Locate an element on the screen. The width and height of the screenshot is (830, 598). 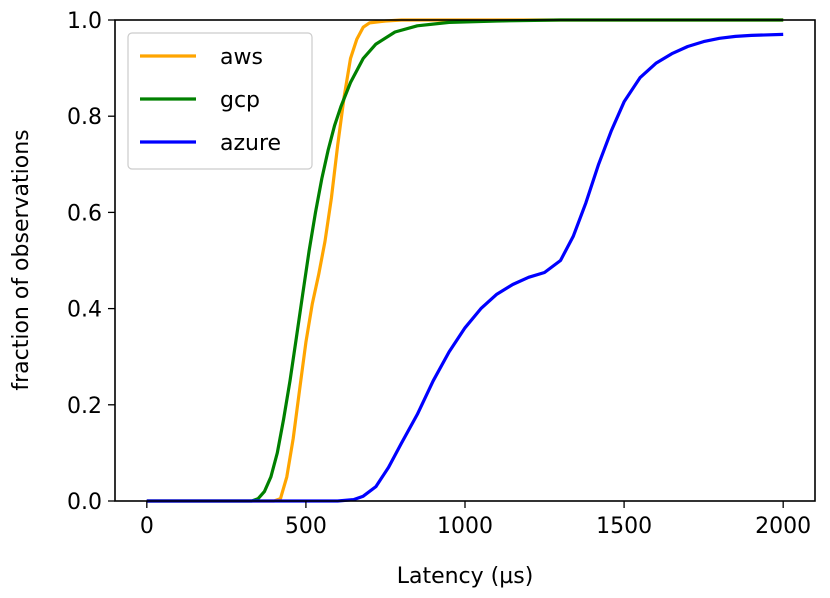
legend: aws gcp azure is located at coordinates (220, 101).